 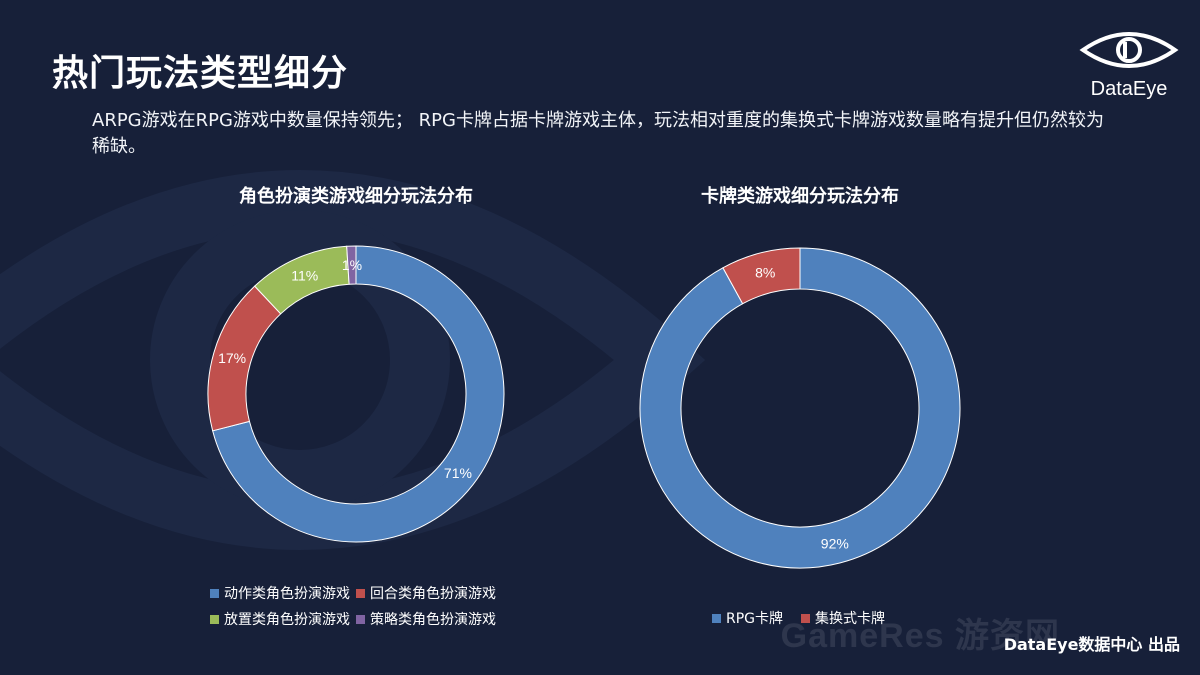 What do you see at coordinates (920, 636) in the screenshot?
I see `gameres-watermark: GameRes 游资网` at bounding box center [920, 636].